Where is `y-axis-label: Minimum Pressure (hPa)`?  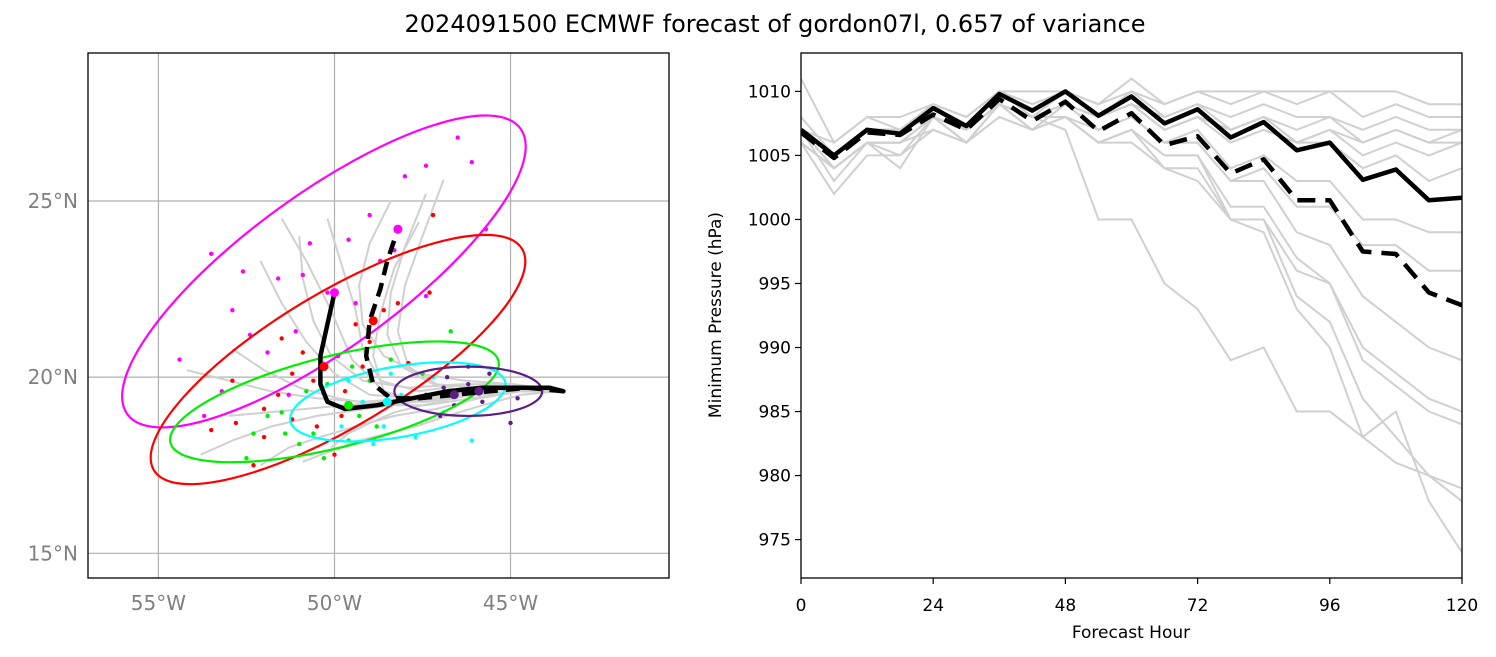 y-axis-label: Minimum Pressure (hPa) is located at coordinates (716, 315).